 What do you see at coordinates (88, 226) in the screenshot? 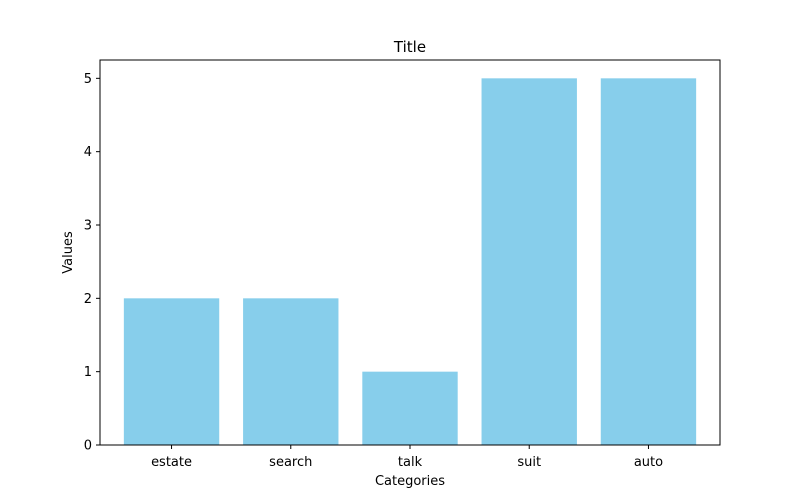
I see `y-tick-label: 3` at bounding box center [88, 226].